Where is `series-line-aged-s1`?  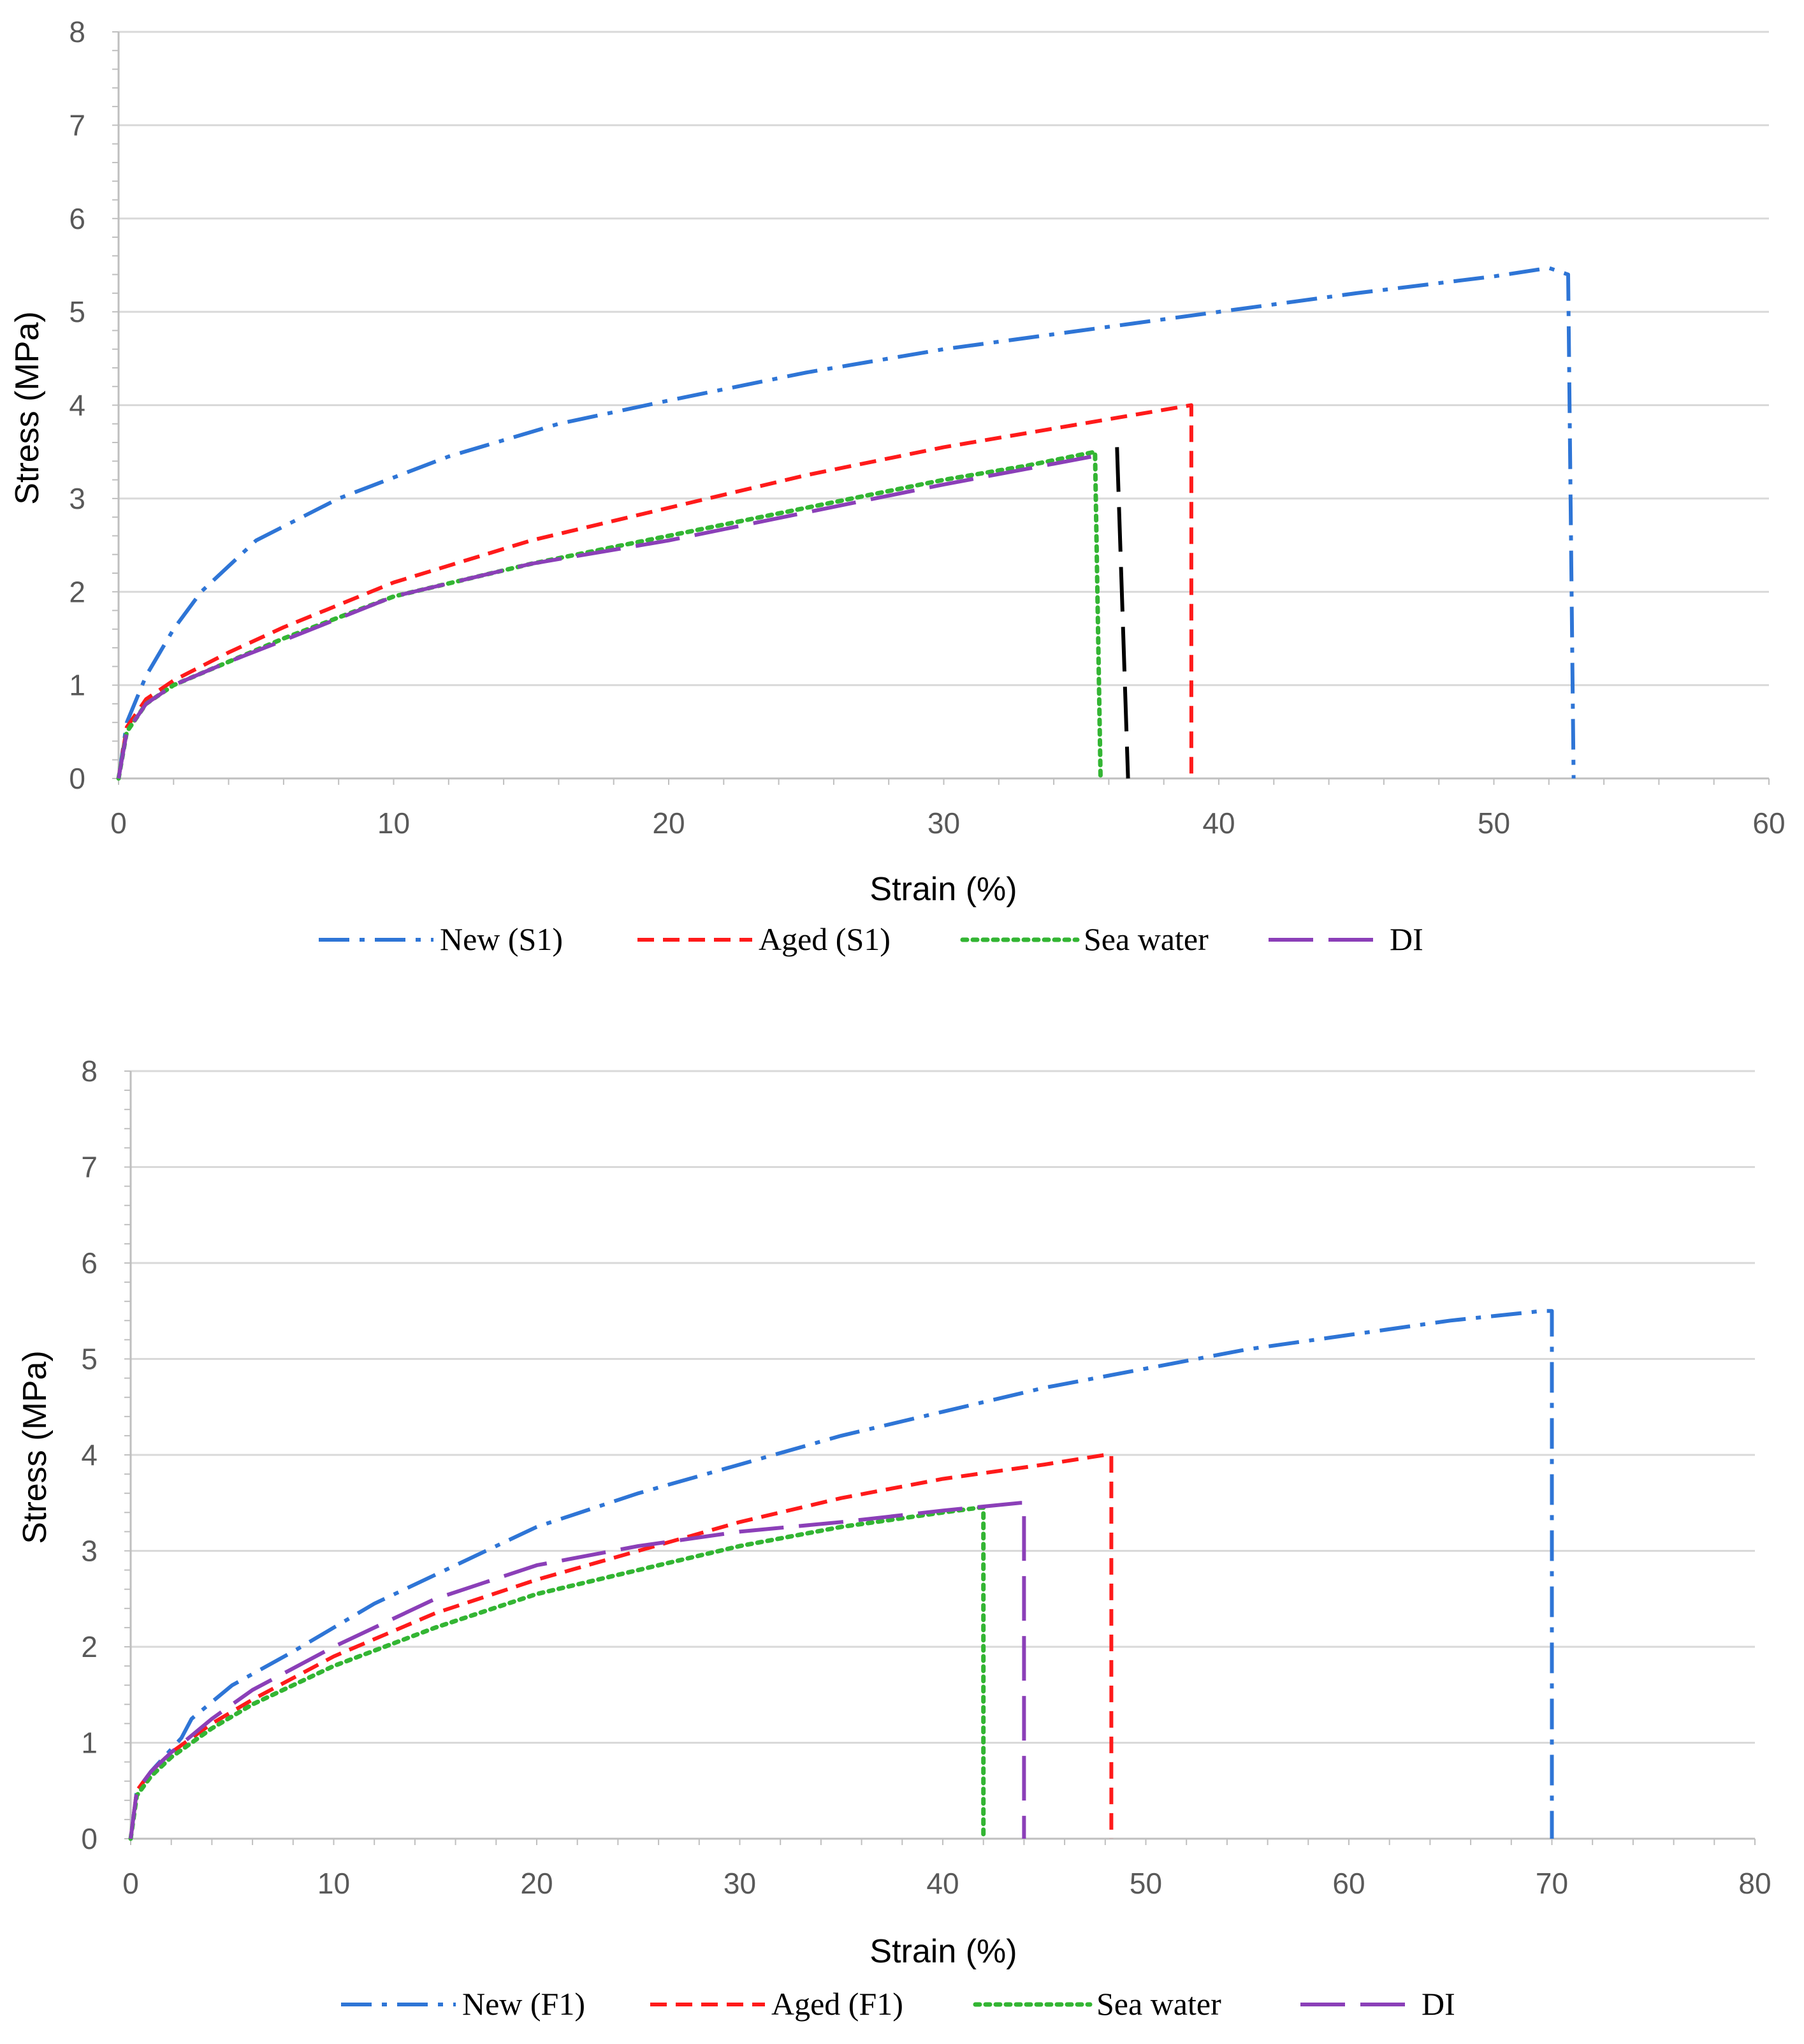
series-line-aged-s1 is located at coordinates (655, 591).